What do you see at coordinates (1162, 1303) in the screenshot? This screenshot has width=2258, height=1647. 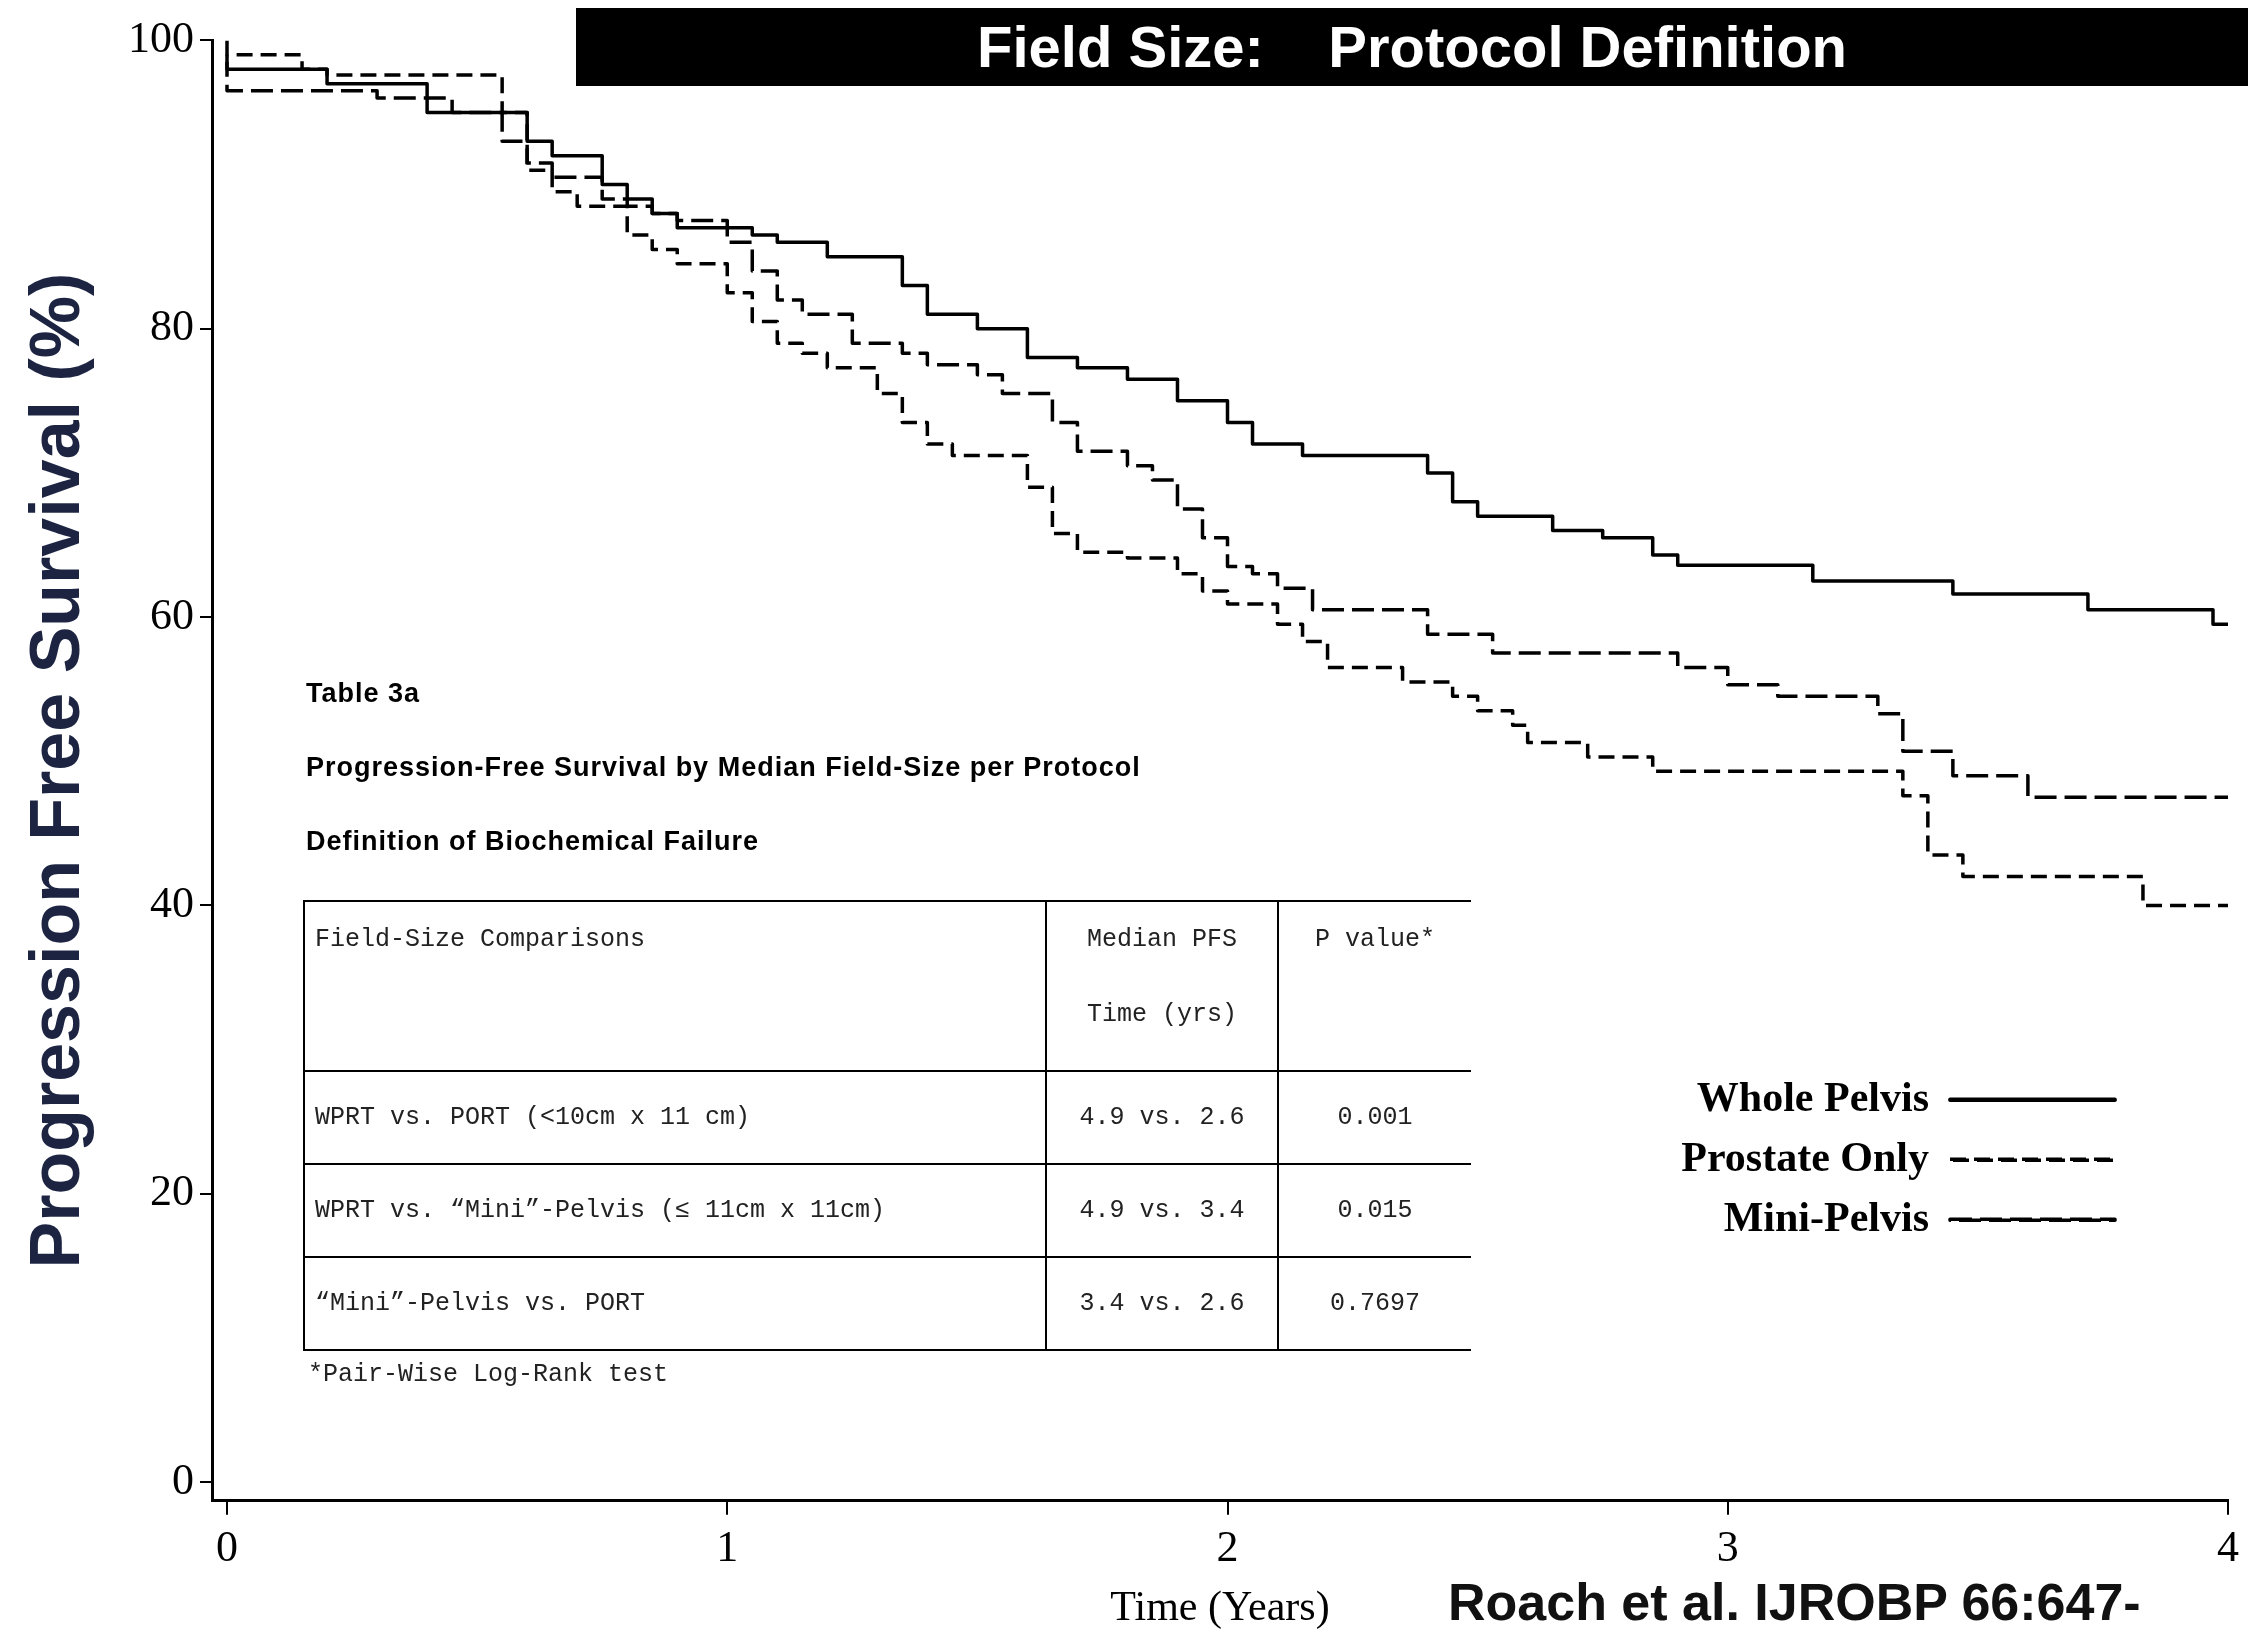 I see `annotation: 3.4 vs. 2.6` at bounding box center [1162, 1303].